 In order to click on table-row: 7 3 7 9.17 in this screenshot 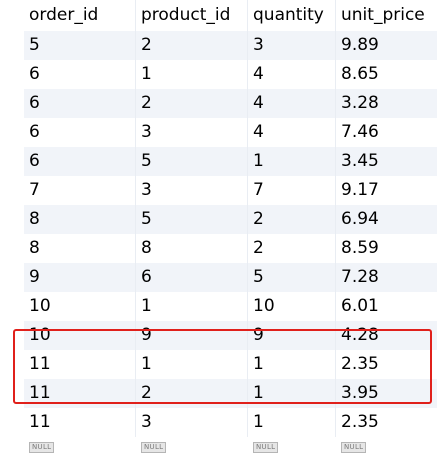, I will do `click(218, 190)`.